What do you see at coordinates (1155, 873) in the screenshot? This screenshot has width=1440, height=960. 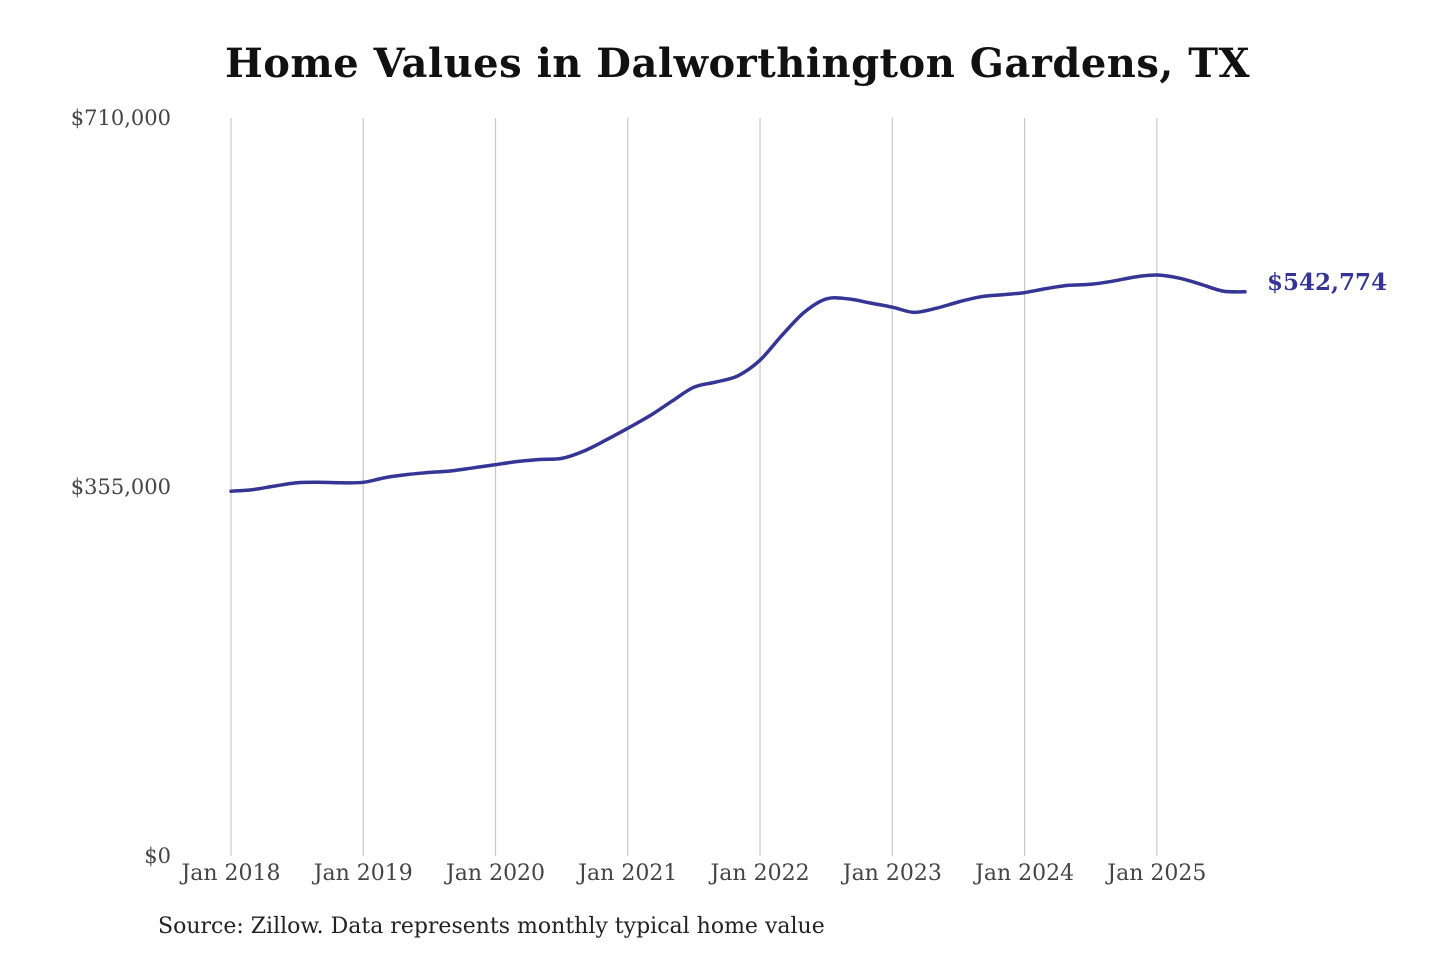 I see `x-tick-label: Jan 2025` at bounding box center [1155, 873].